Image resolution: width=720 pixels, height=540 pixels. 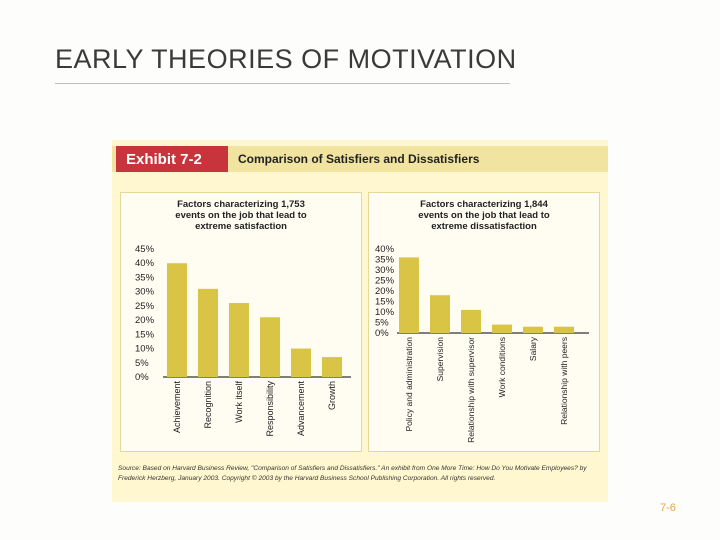 I want to click on dissatisfiers-y-tick-label: 10%, so click(x=385, y=312).